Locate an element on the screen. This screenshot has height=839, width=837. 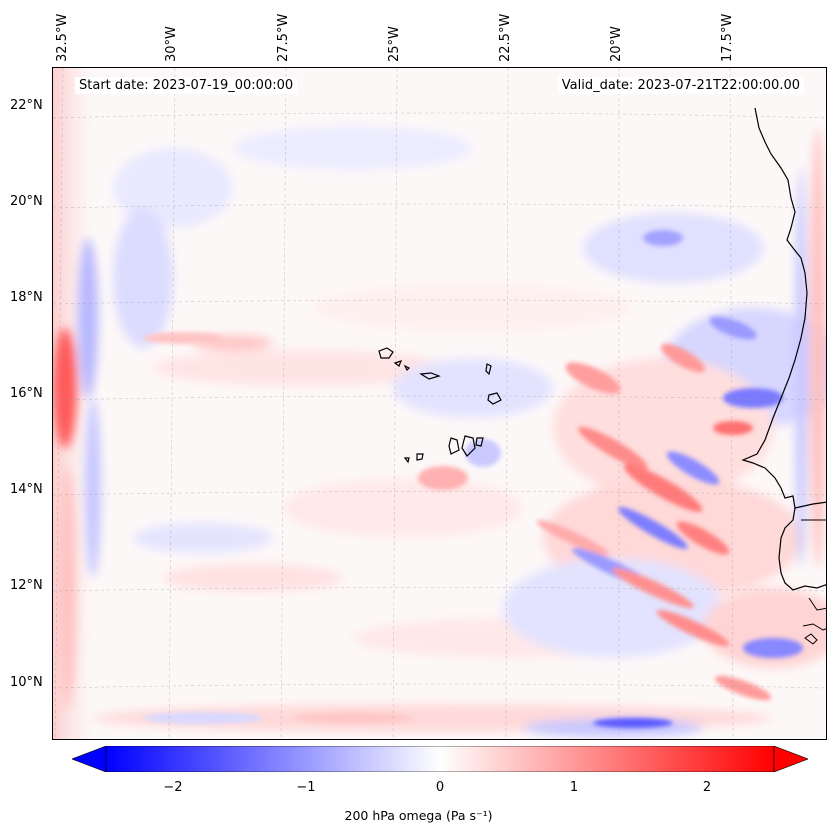
lon-label-32-5w: 32.5°W is located at coordinates (62, 37).